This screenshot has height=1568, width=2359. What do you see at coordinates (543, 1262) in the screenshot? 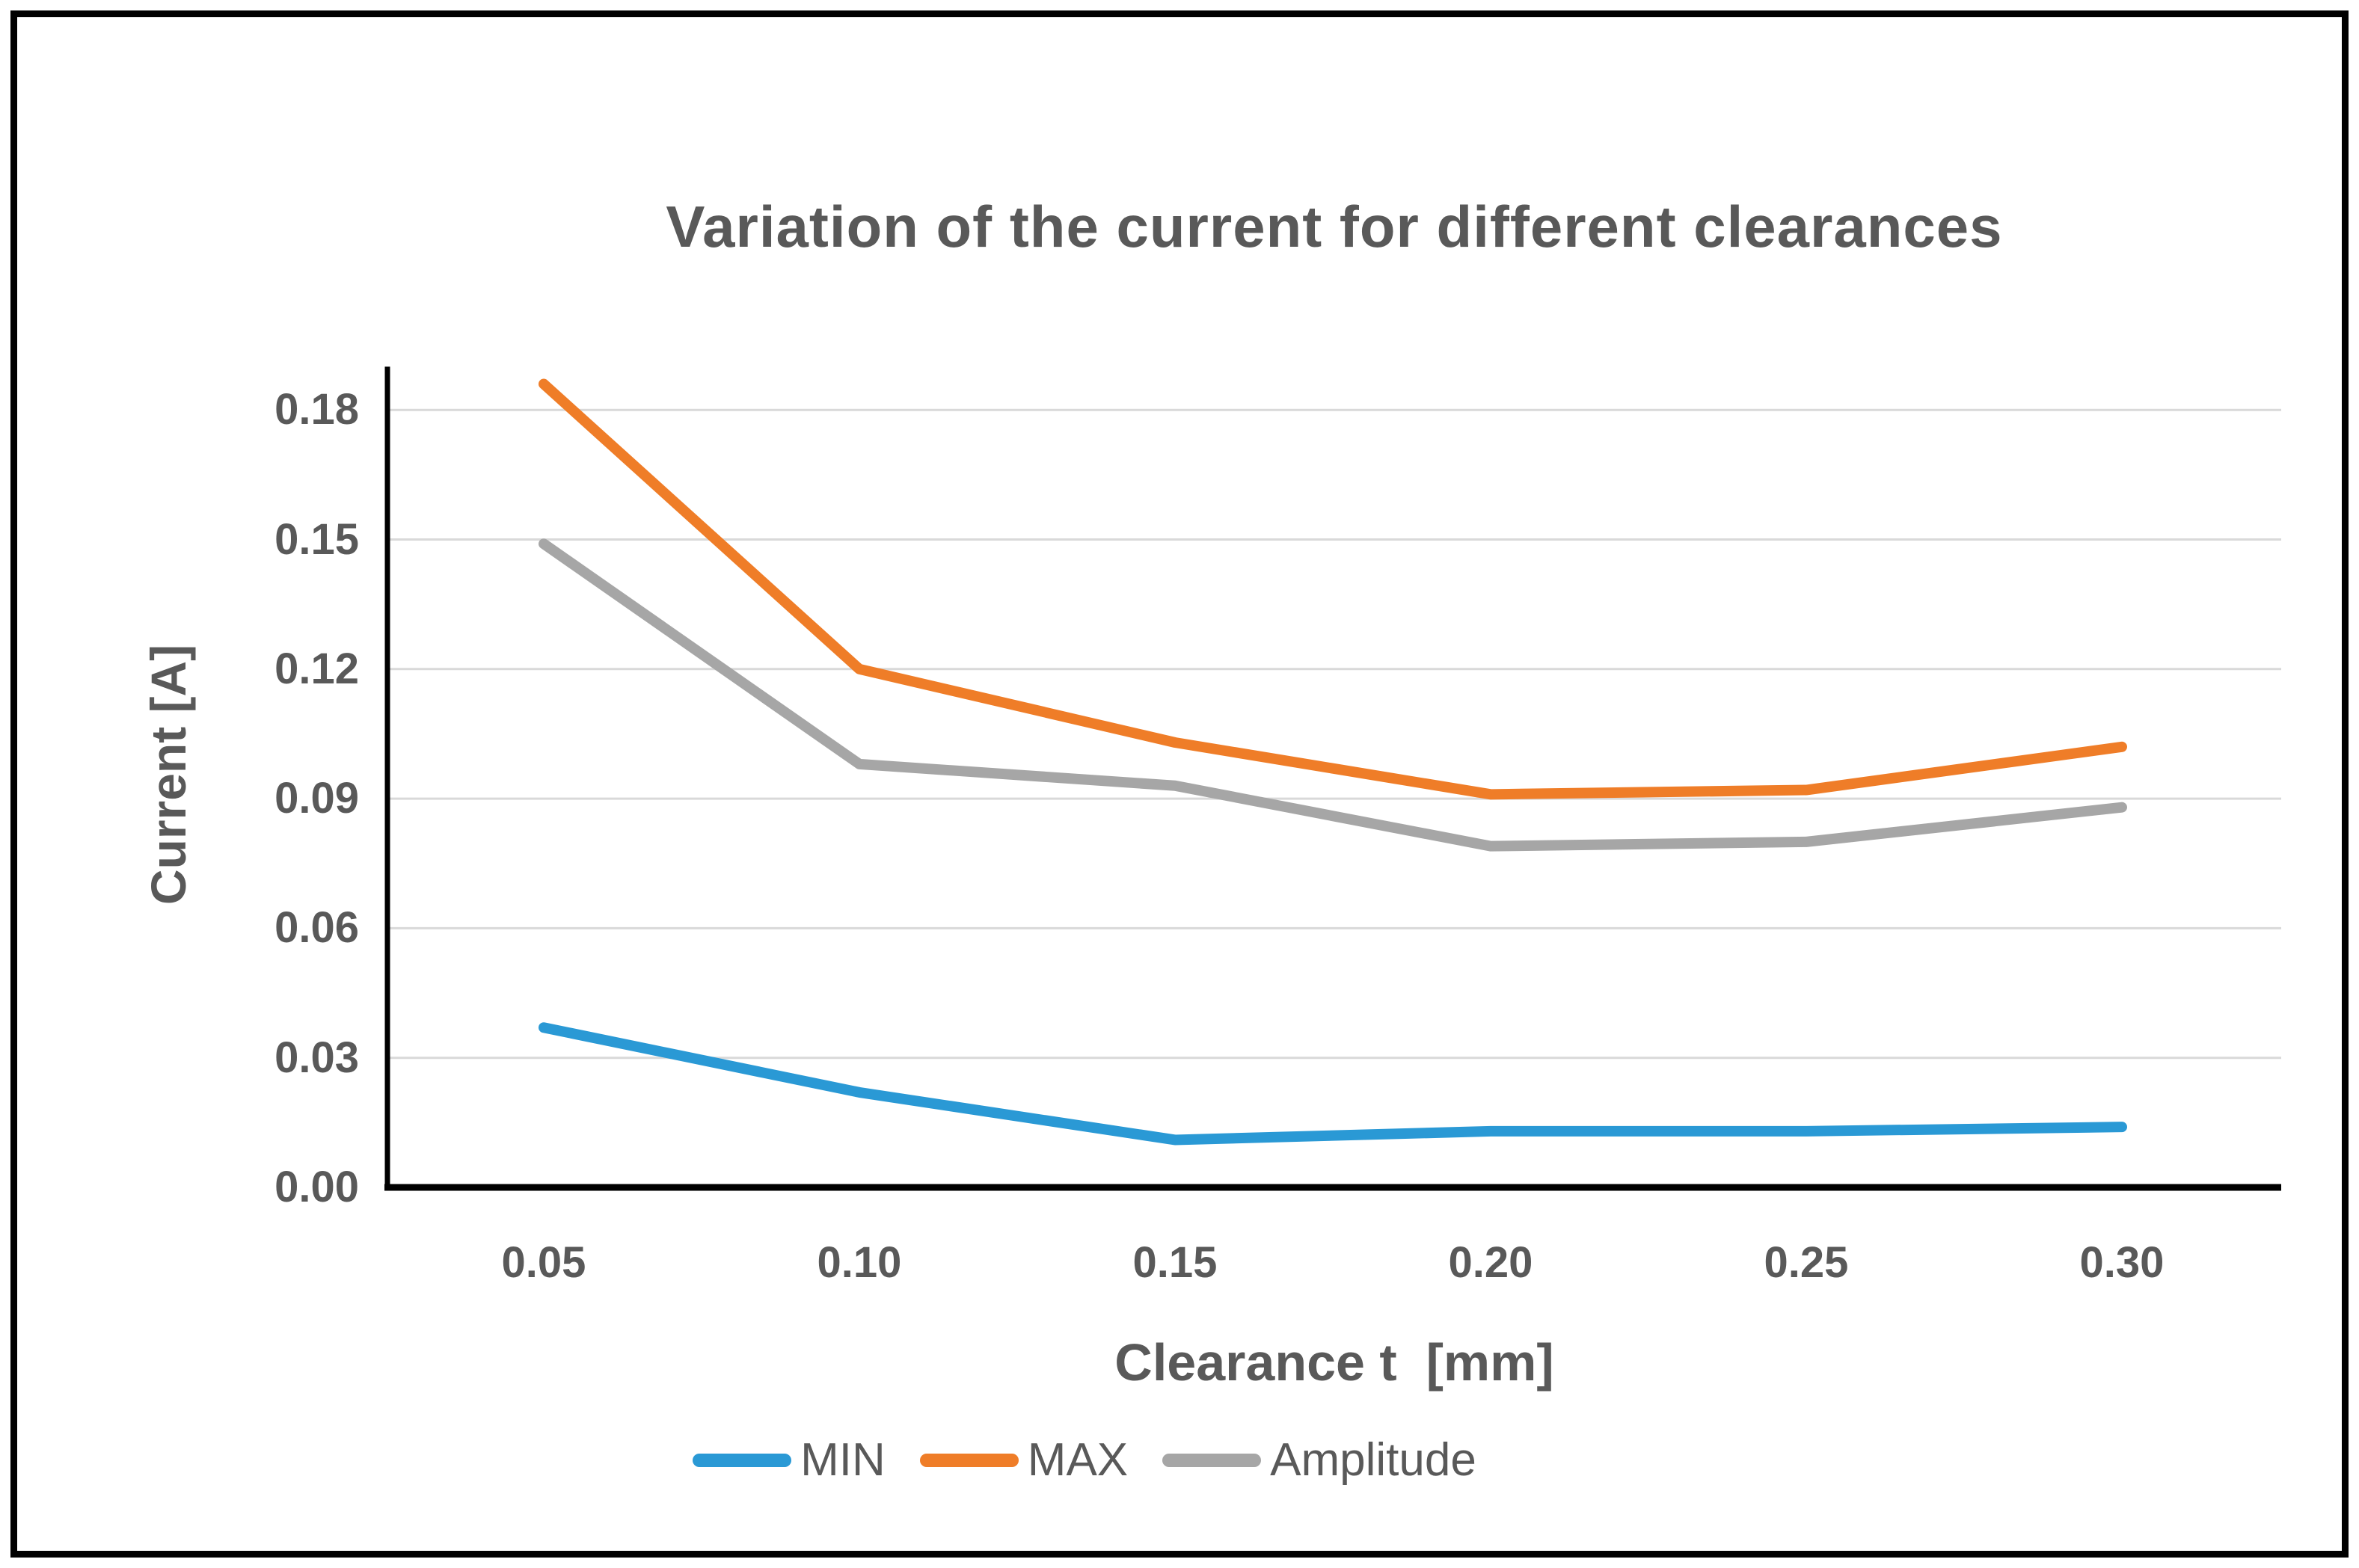
I see `x-tick-label-0.05: 0.05` at bounding box center [543, 1262].